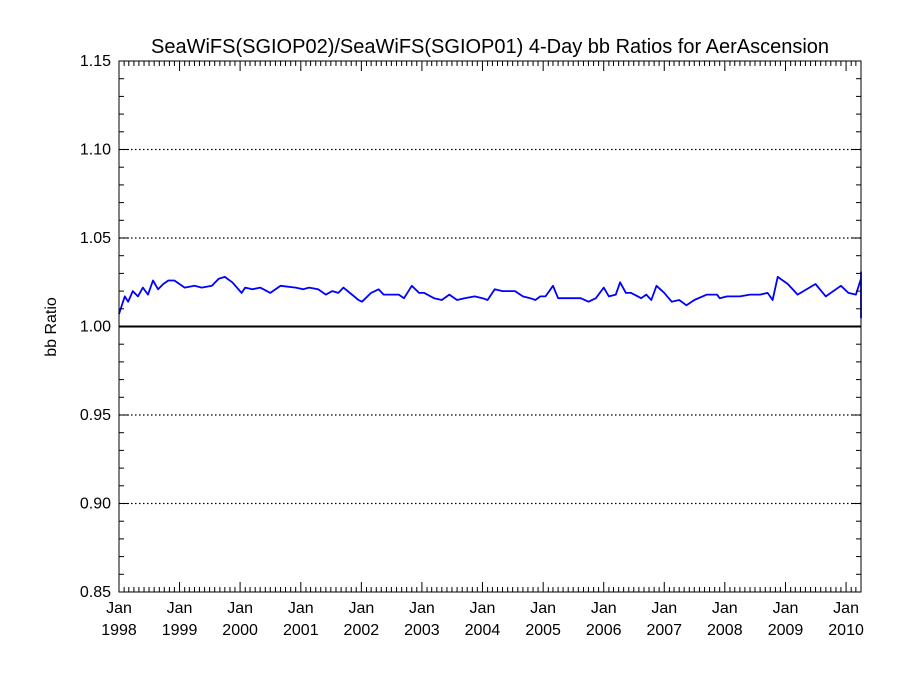 This screenshot has height=675, width=900. What do you see at coordinates (725, 630) in the screenshot?
I see `x-tick-label: 2008` at bounding box center [725, 630].